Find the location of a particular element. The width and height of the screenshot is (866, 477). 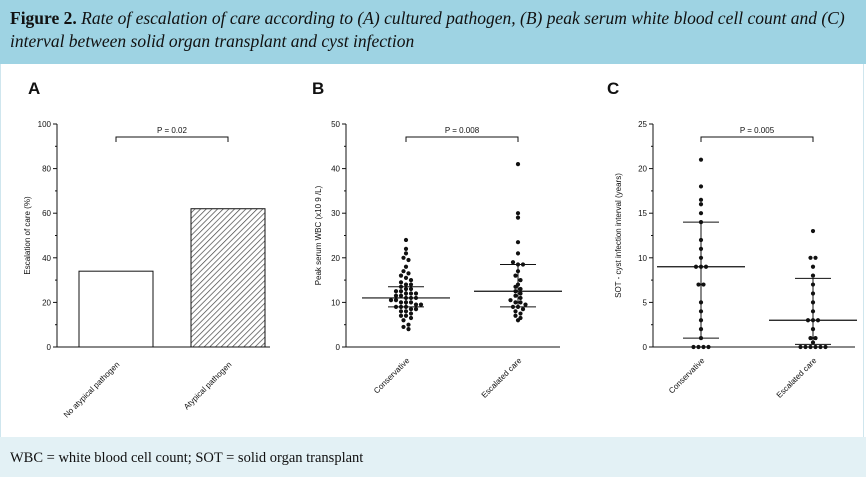

panel-a-y-tick-label: 80 is located at coordinates (46, 169).